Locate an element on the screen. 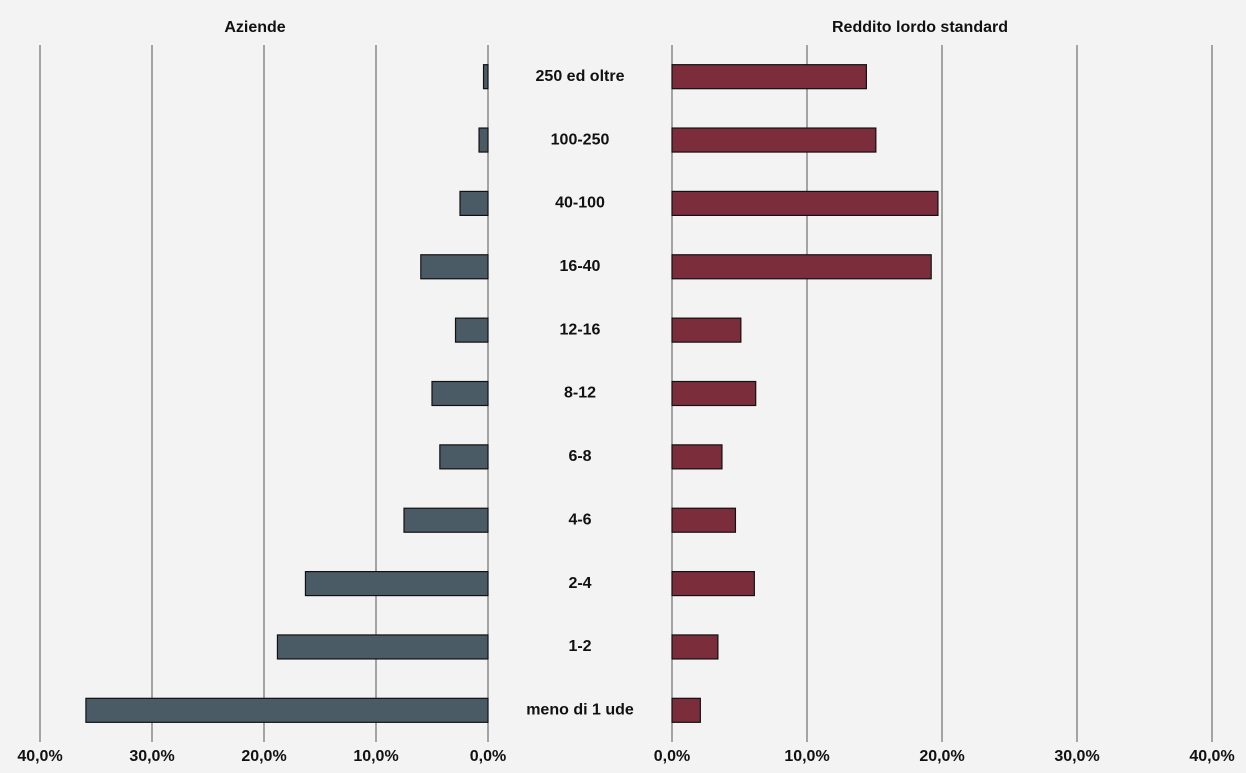 The image size is (1246, 773). category-label: 4-6 is located at coordinates (579, 519).